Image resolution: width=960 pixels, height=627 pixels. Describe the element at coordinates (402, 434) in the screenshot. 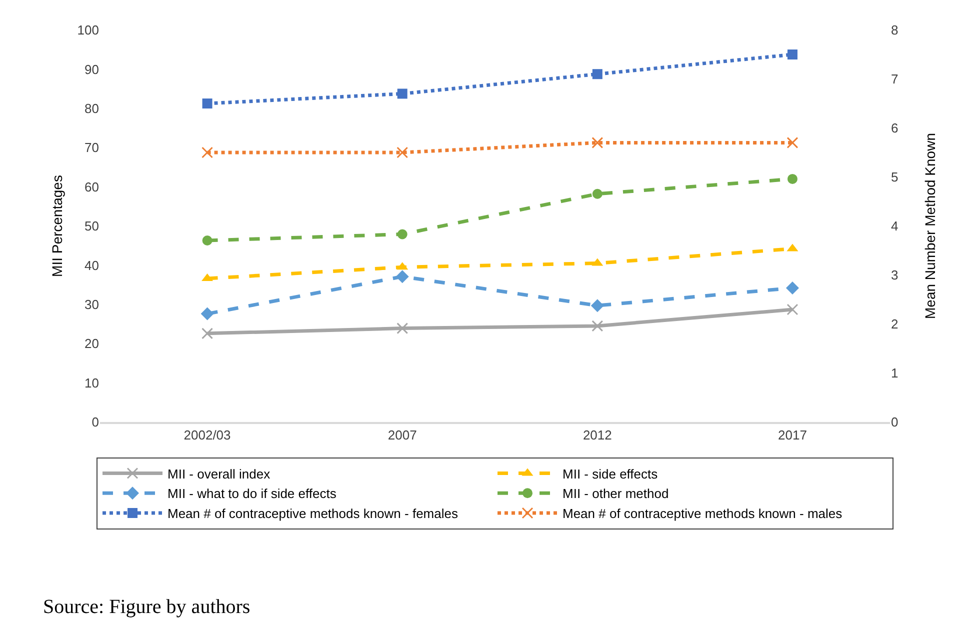

I see `x-tick-label: 2007` at that location.